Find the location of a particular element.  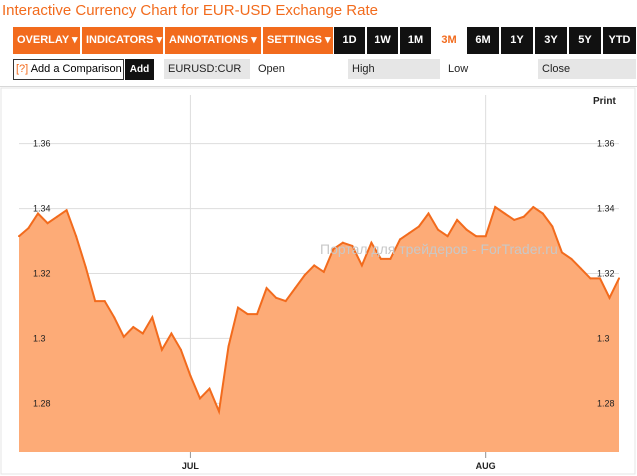

high-label: High is located at coordinates (394, 69).